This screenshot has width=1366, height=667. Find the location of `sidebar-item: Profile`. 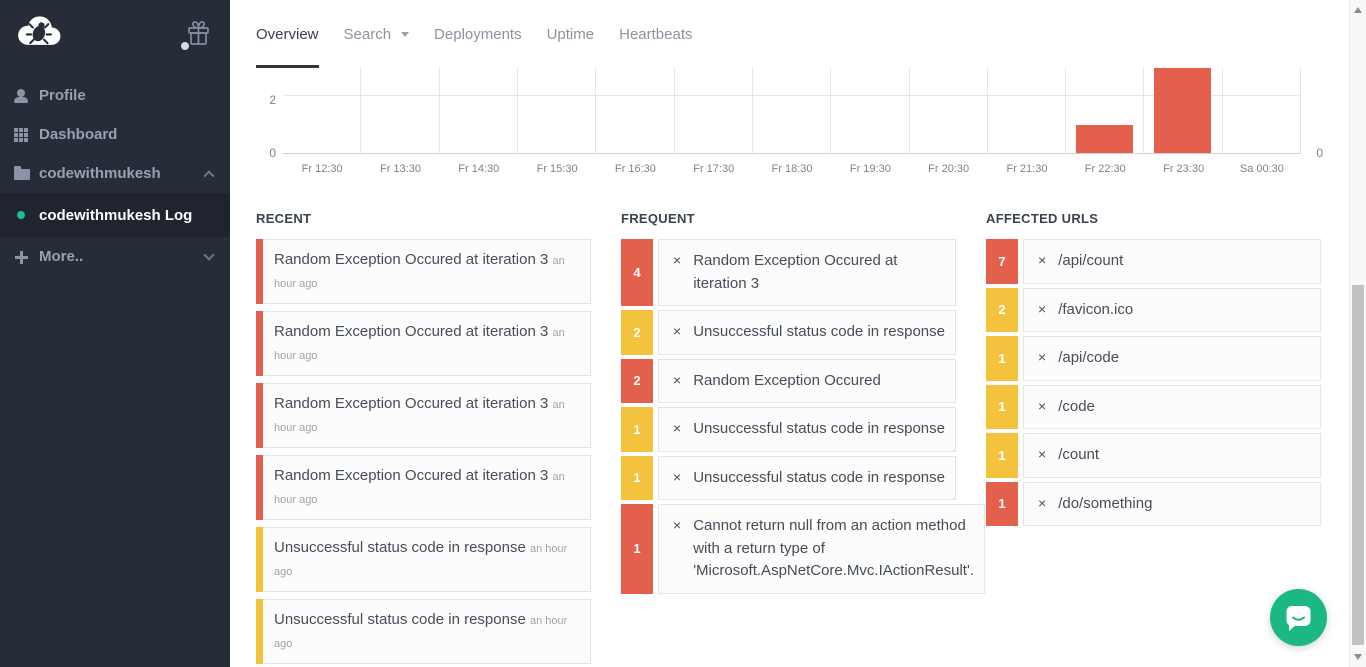

sidebar-item: Profile is located at coordinates (115, 95).